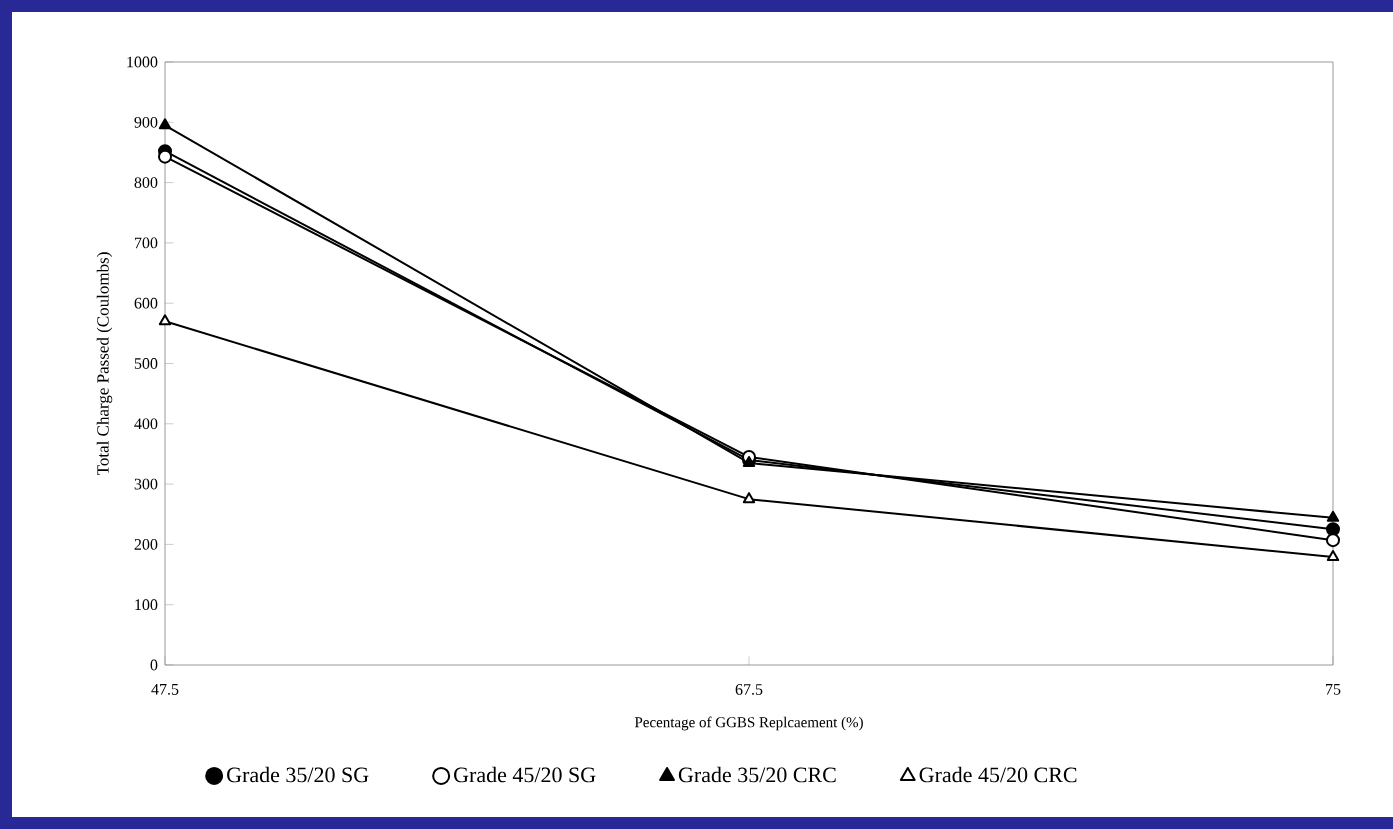 Image resolution: width=1393 pixels, height=829 pixels. What do you see at coordinates (525, 774) in the screenshot?
I see `legend-label: Grade 45/20 SG` at bounding box center [525, 774].